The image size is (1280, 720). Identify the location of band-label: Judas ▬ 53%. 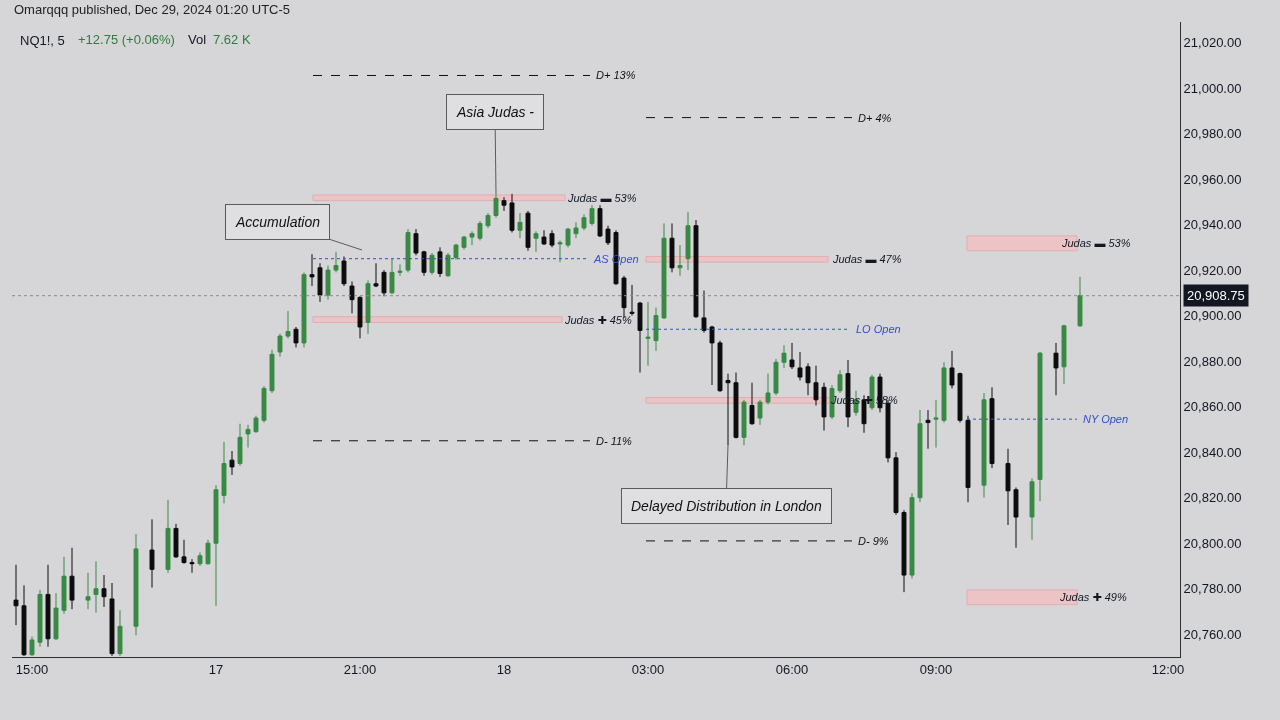
(1096, 243).